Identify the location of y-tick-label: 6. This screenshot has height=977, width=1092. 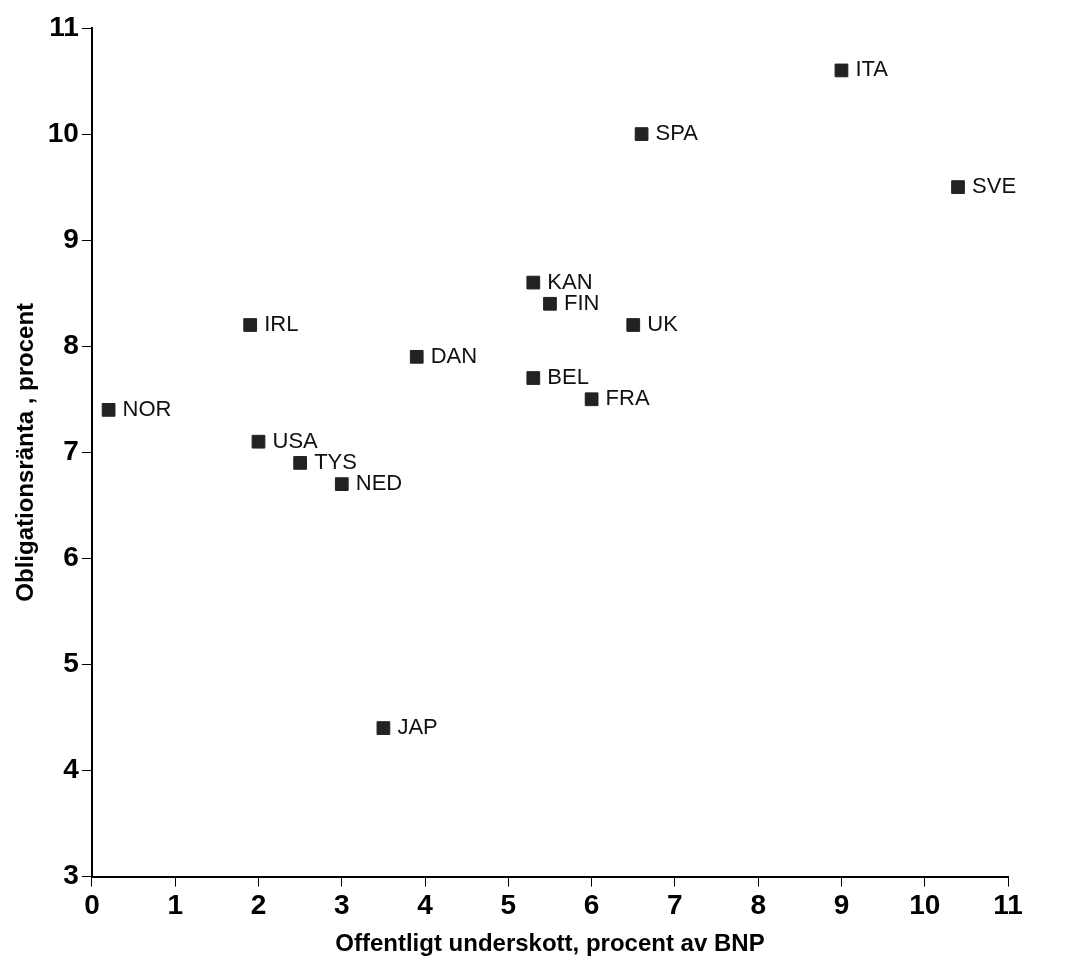
(71, 557).